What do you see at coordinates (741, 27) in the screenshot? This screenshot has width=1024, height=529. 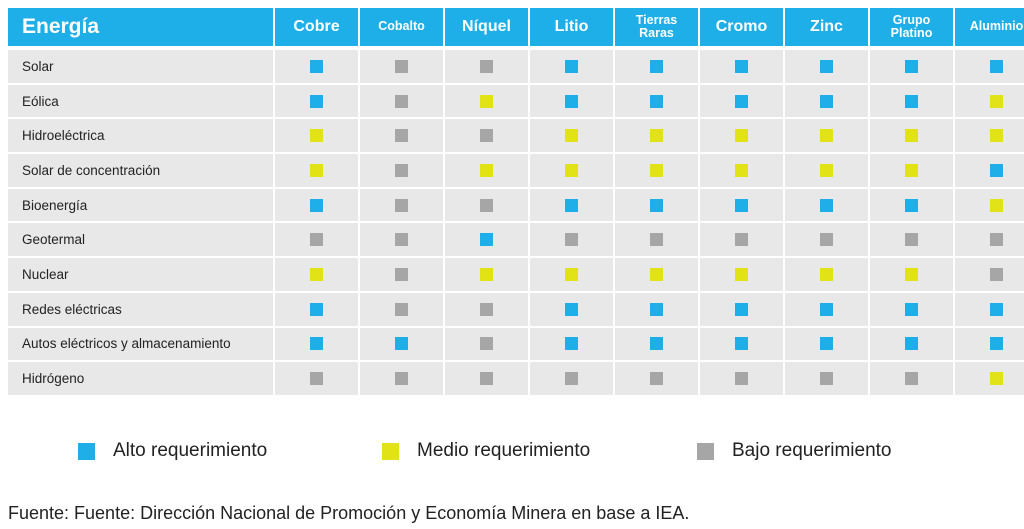 I see `column-header-6: Cromo` at bounding box center [741, 27].